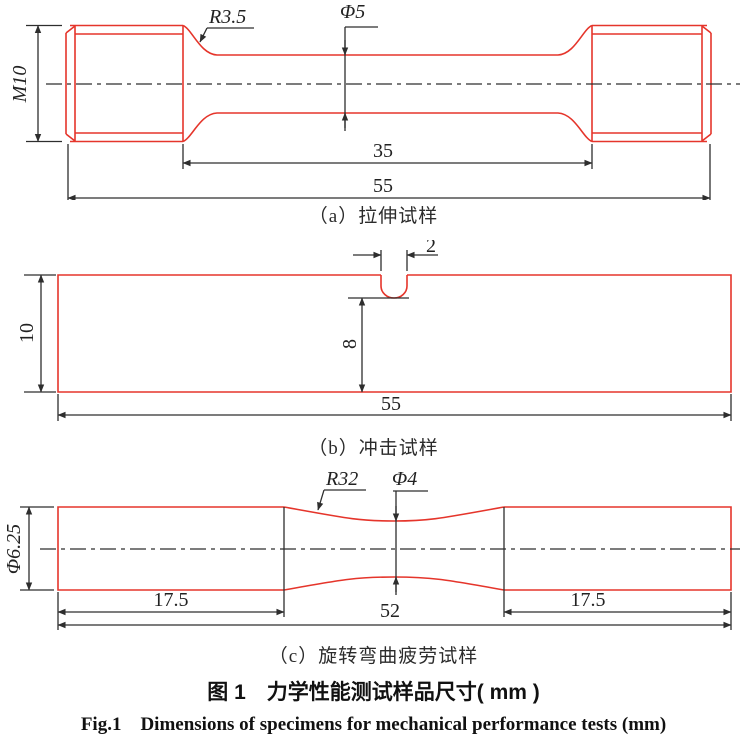  What do you see at coordinates (383, 151) in the screenshot?
I see `dim-label-35: 35` at bounding box center [383, 151].